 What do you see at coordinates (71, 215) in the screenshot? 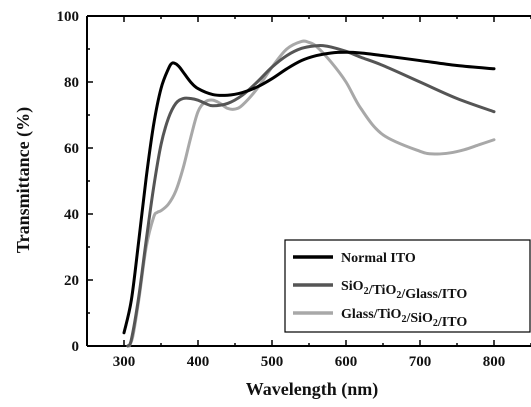
I see `y-tick-label: 40` at bounding box center [71, 215].